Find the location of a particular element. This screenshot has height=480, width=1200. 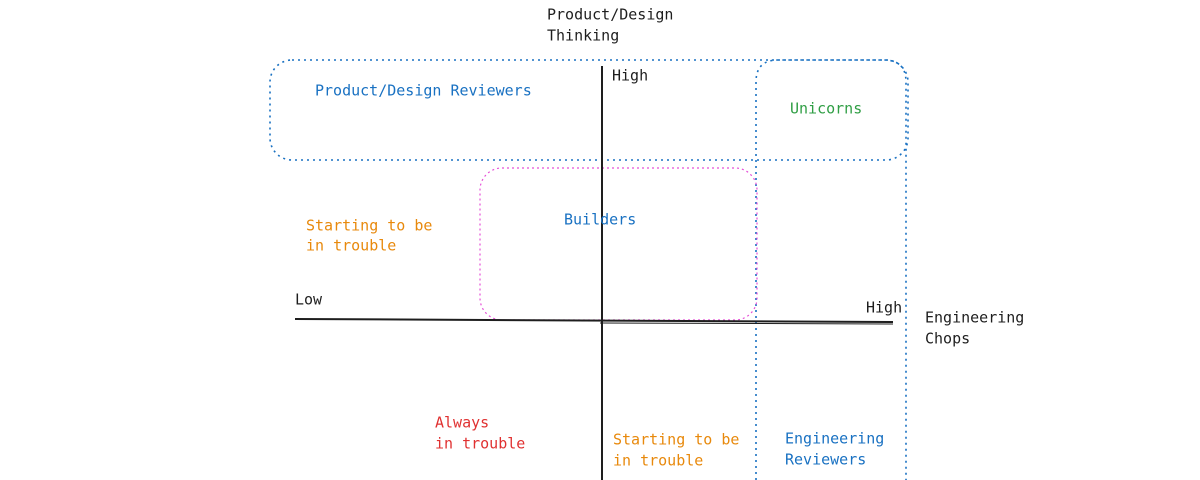

x-axis-low: Low is located at coordinates (309, 300).